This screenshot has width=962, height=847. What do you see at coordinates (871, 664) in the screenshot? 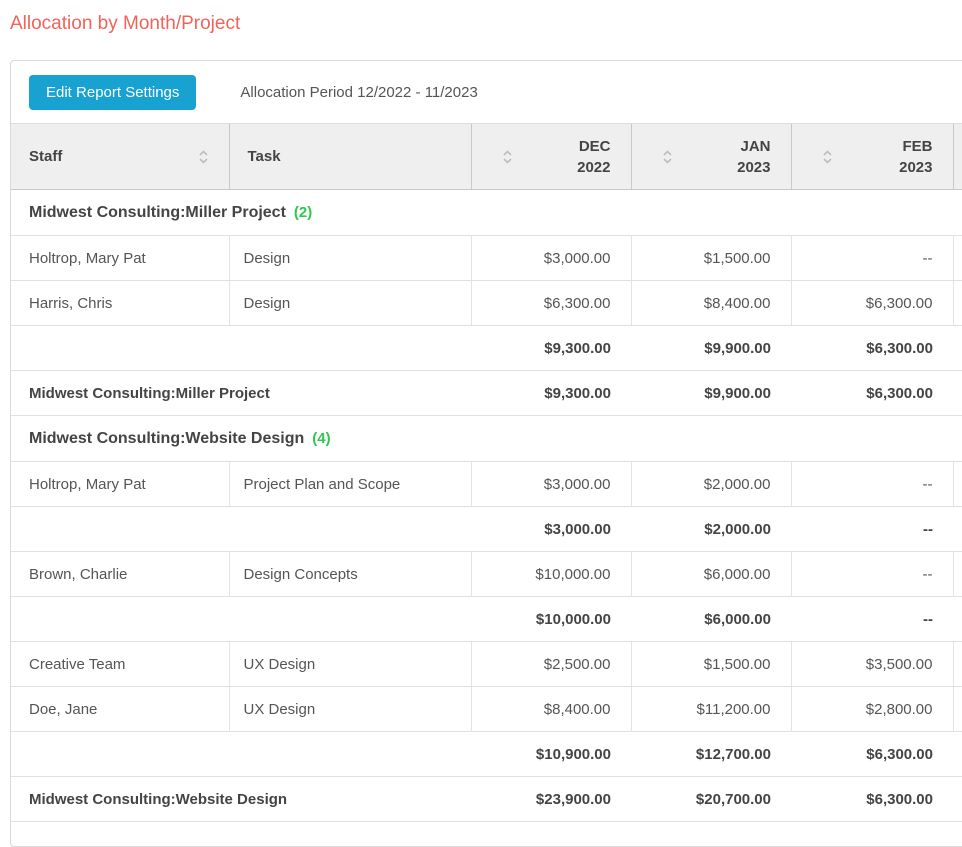
I see `amount-cell: $3,500.00` at bounding box center [871, 664].